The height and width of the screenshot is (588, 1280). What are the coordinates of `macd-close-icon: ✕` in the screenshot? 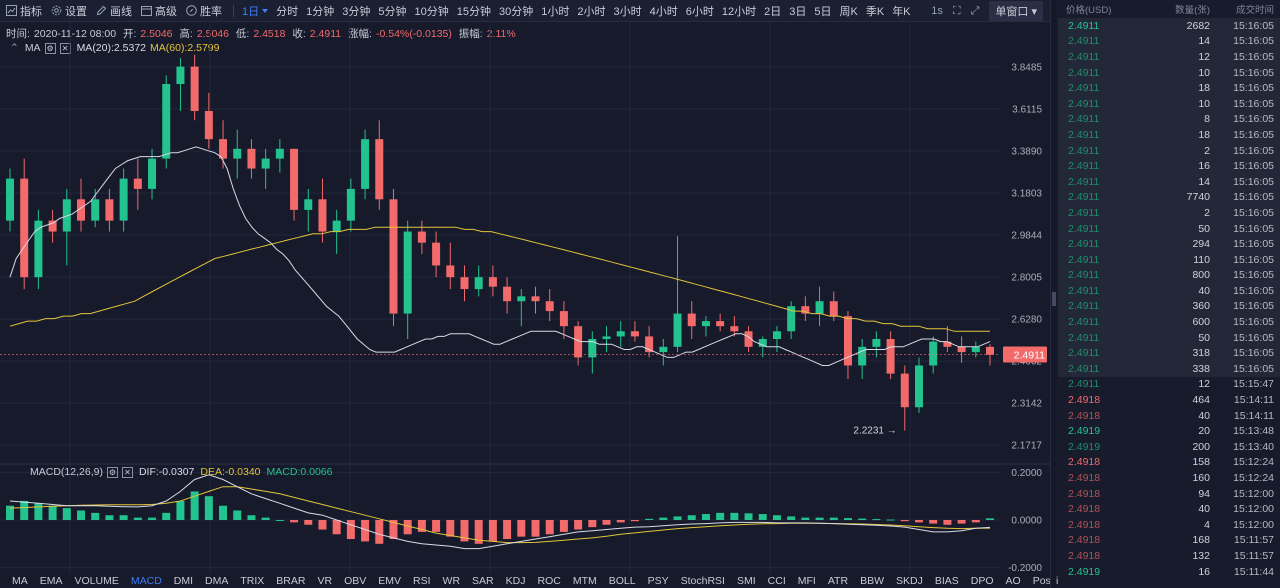 It's located at (127, 472).